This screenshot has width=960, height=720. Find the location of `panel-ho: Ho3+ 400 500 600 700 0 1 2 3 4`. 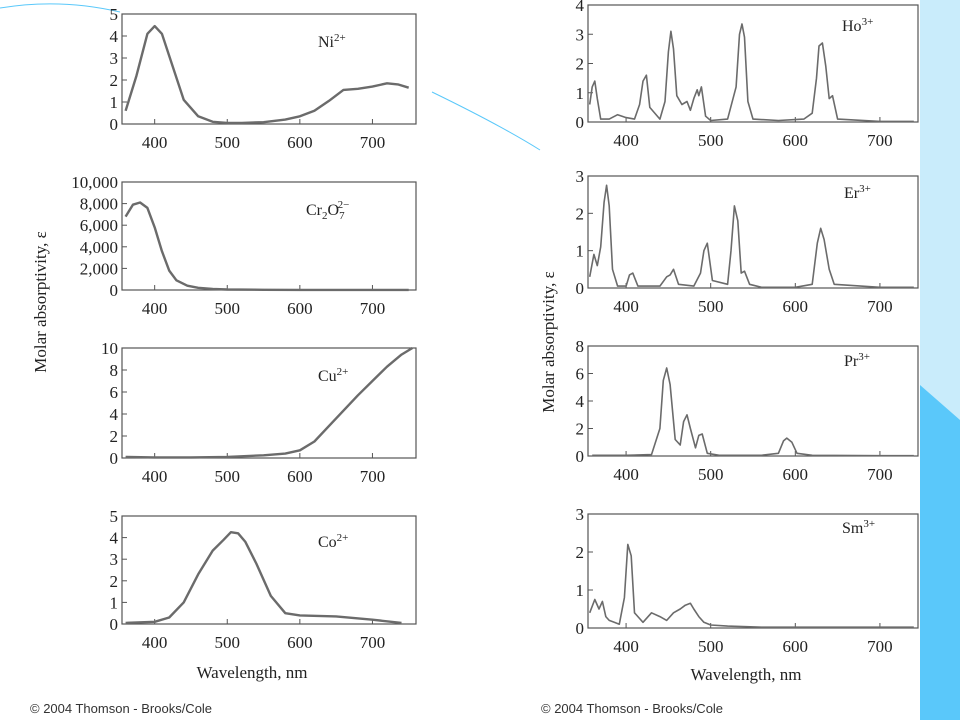

panel-ho: Ho3+ 400 500 600 700 0 1 2 3 4 is located at coordinates (747, 75).